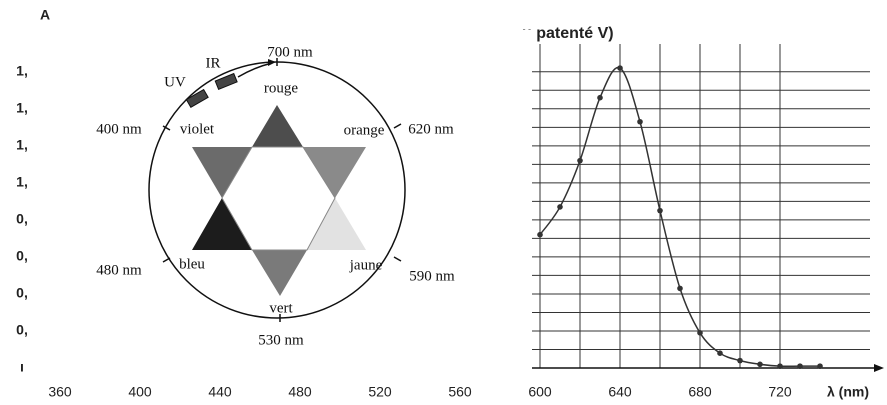  I want to click on x-tick-label: 360, so click(60, 392).